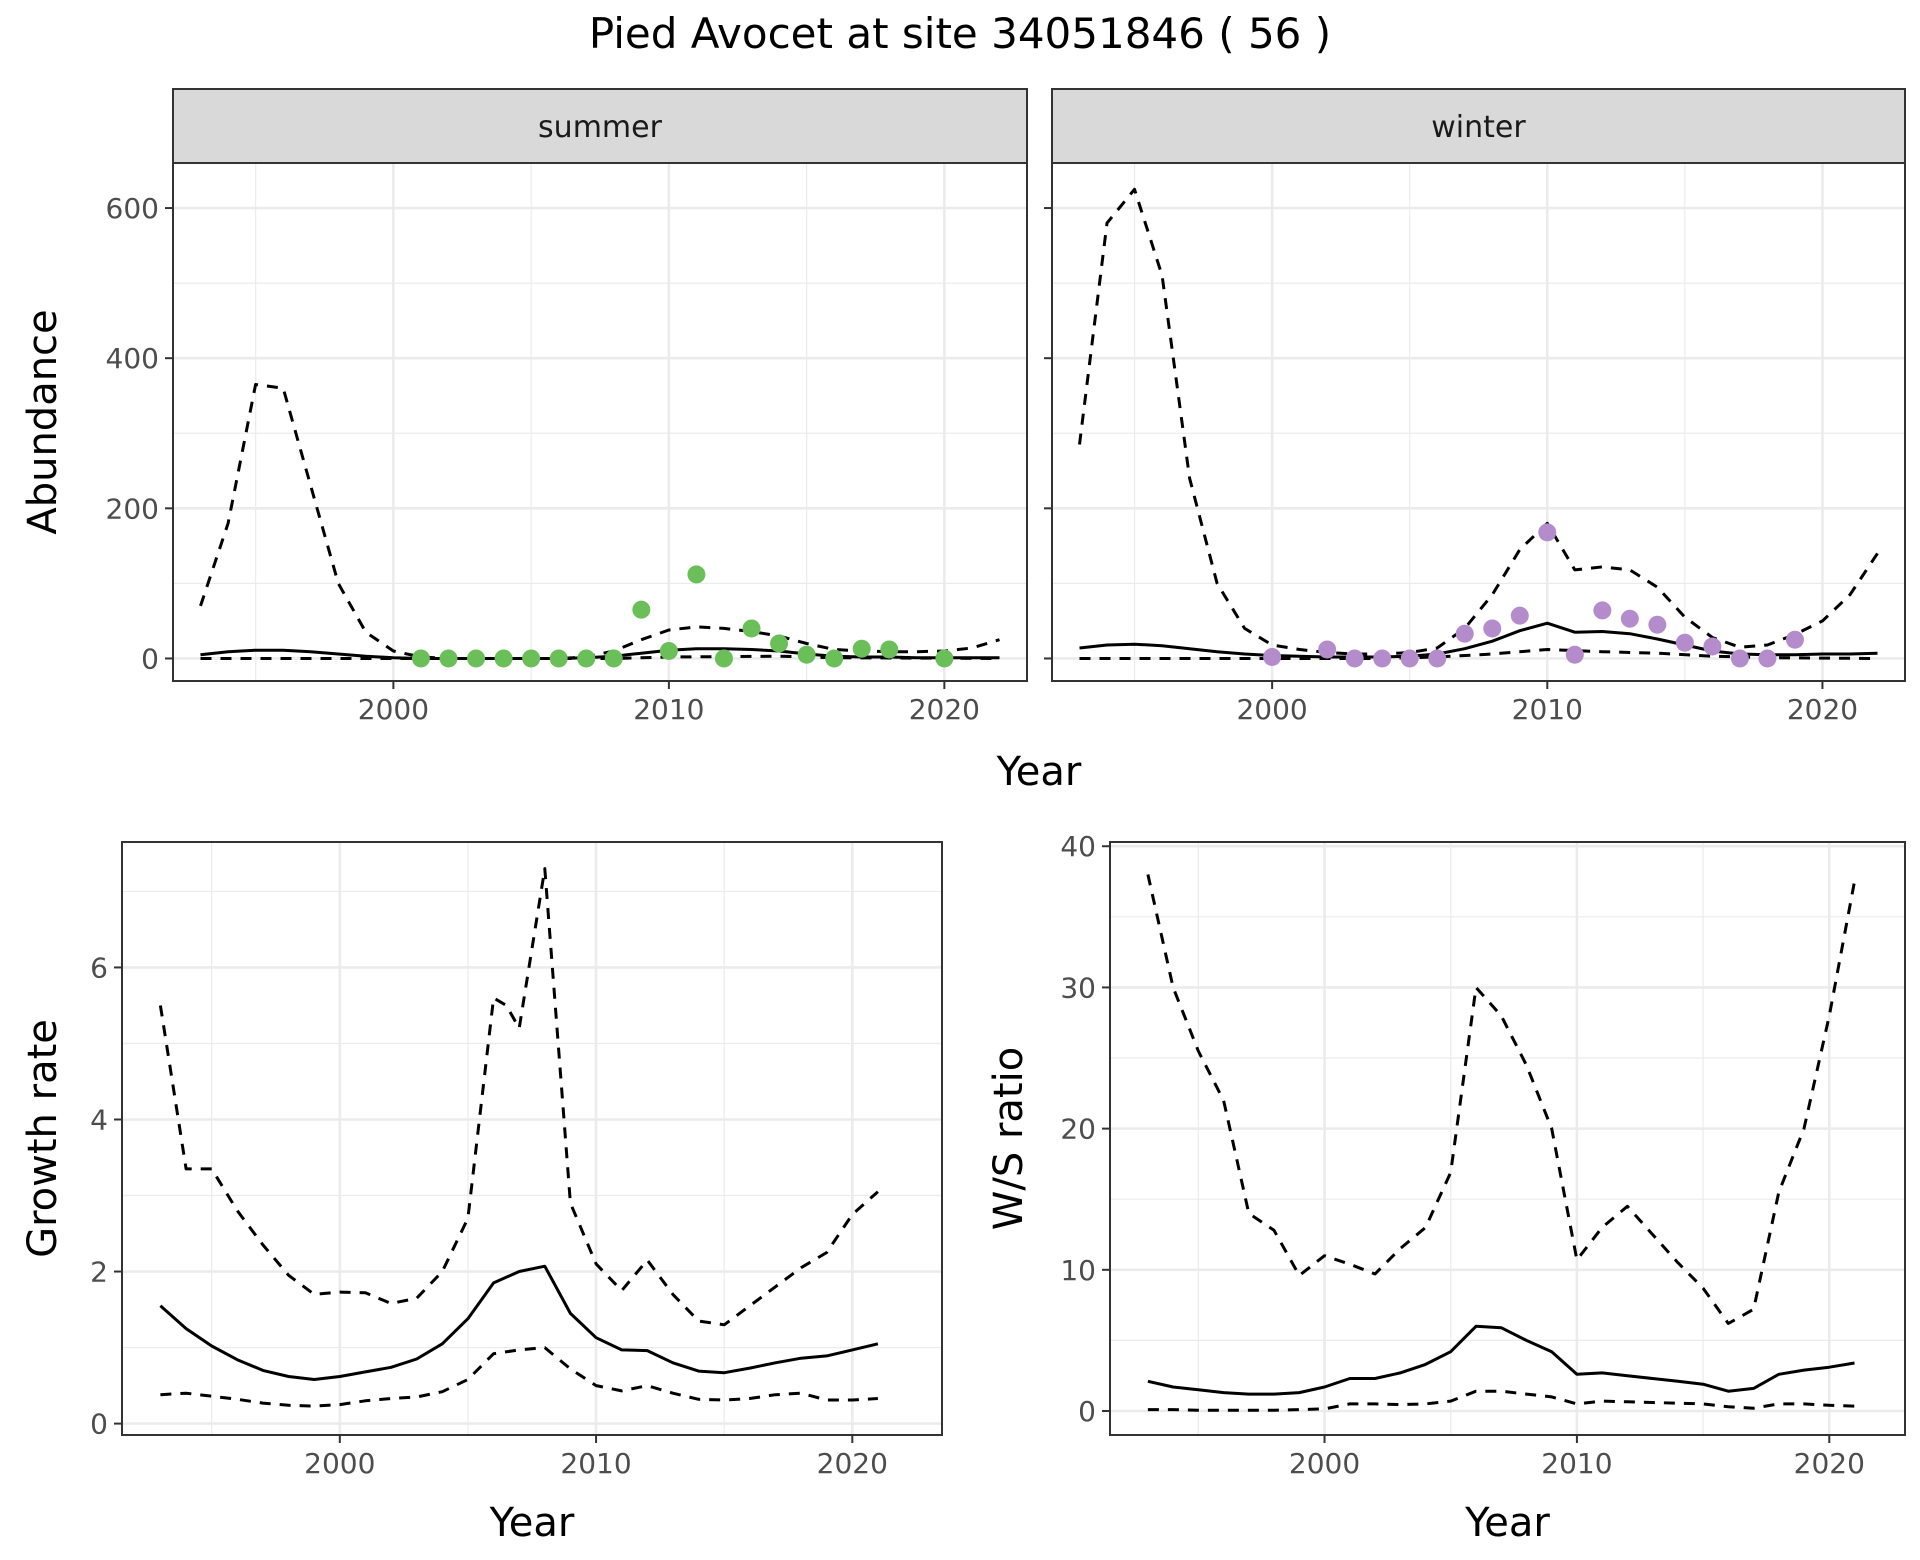  I want to click on summer-y-tick-label: 0, so click(150, 658).